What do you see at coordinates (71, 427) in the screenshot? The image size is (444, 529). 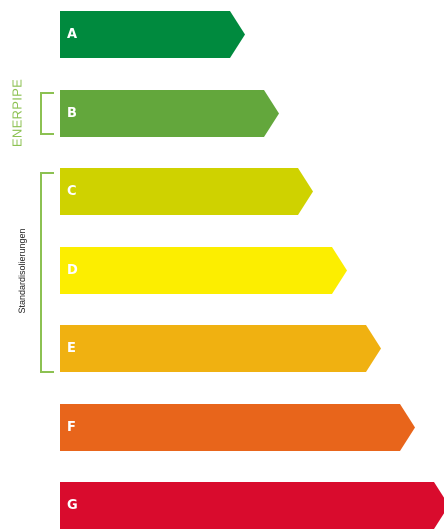 I see `energy-class-f-label: F` at bounding box center [71, 427].